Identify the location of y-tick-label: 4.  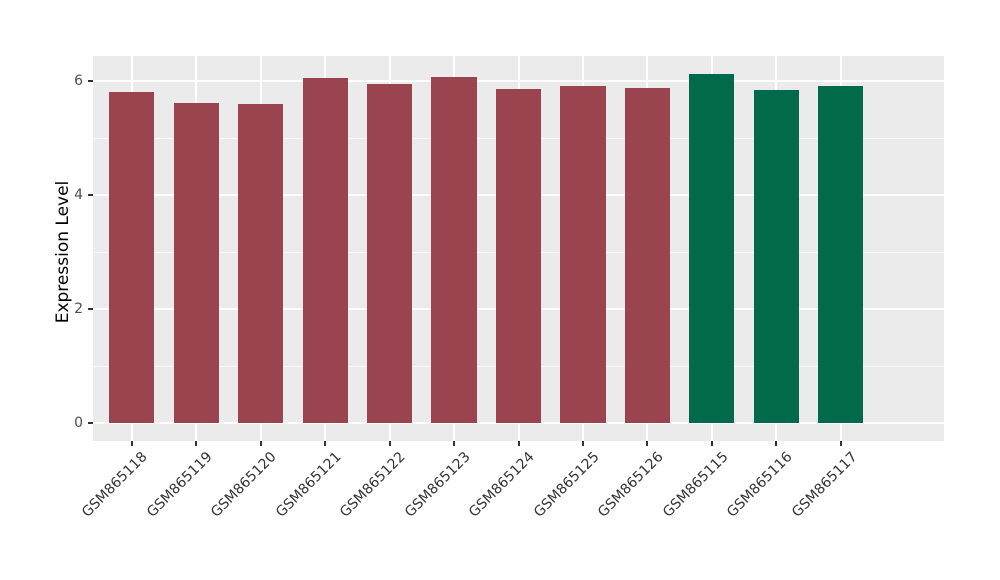
(78, 195).